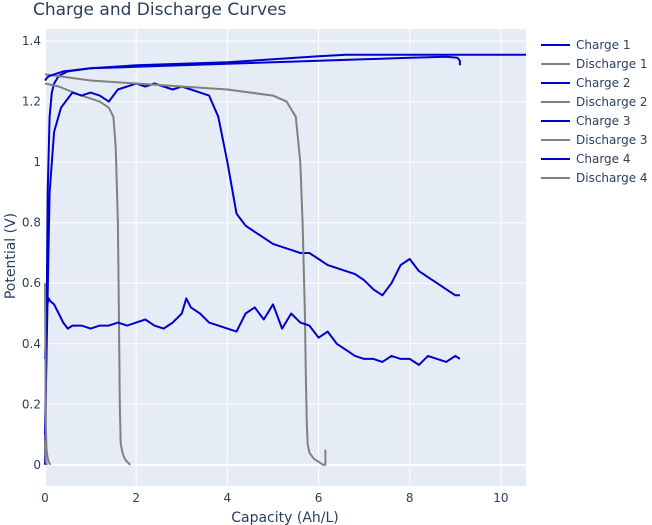  Describe the element at coordinates (31, 223) in the screenshot. I see `y-tick-label: 0.8` at that location.